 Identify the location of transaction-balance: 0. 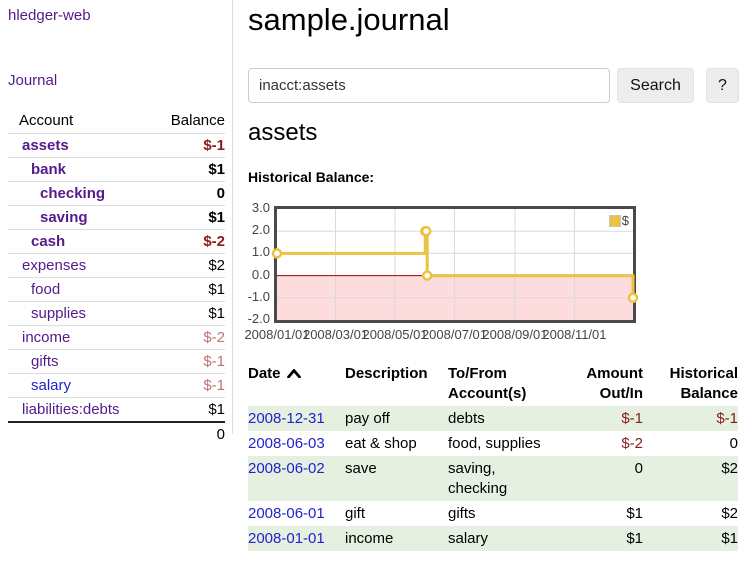
(733, 443).